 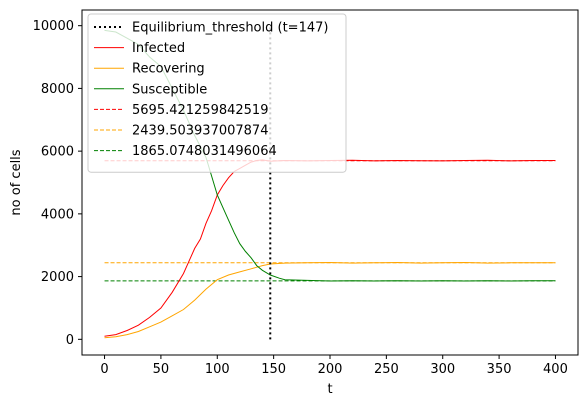 I want to click on y-tick-label: 0, so click(x=70, y=340).